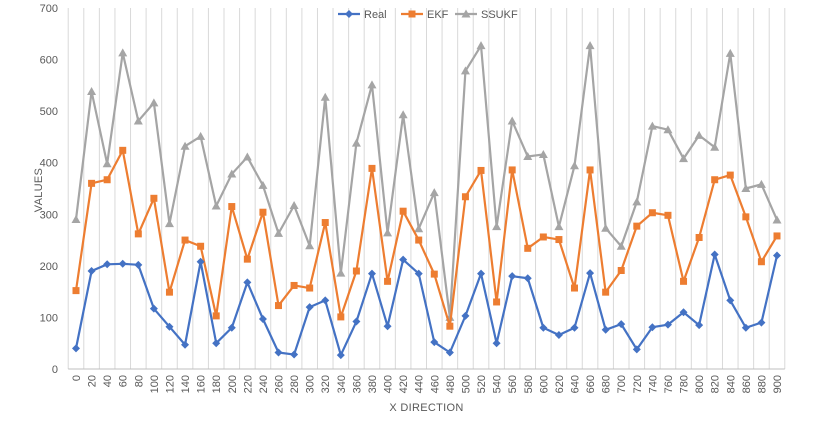  What do you see at coordinates (747, 384) in the screenshot?
I see `x-tick-label: 860` at bounding box center [747, 384].